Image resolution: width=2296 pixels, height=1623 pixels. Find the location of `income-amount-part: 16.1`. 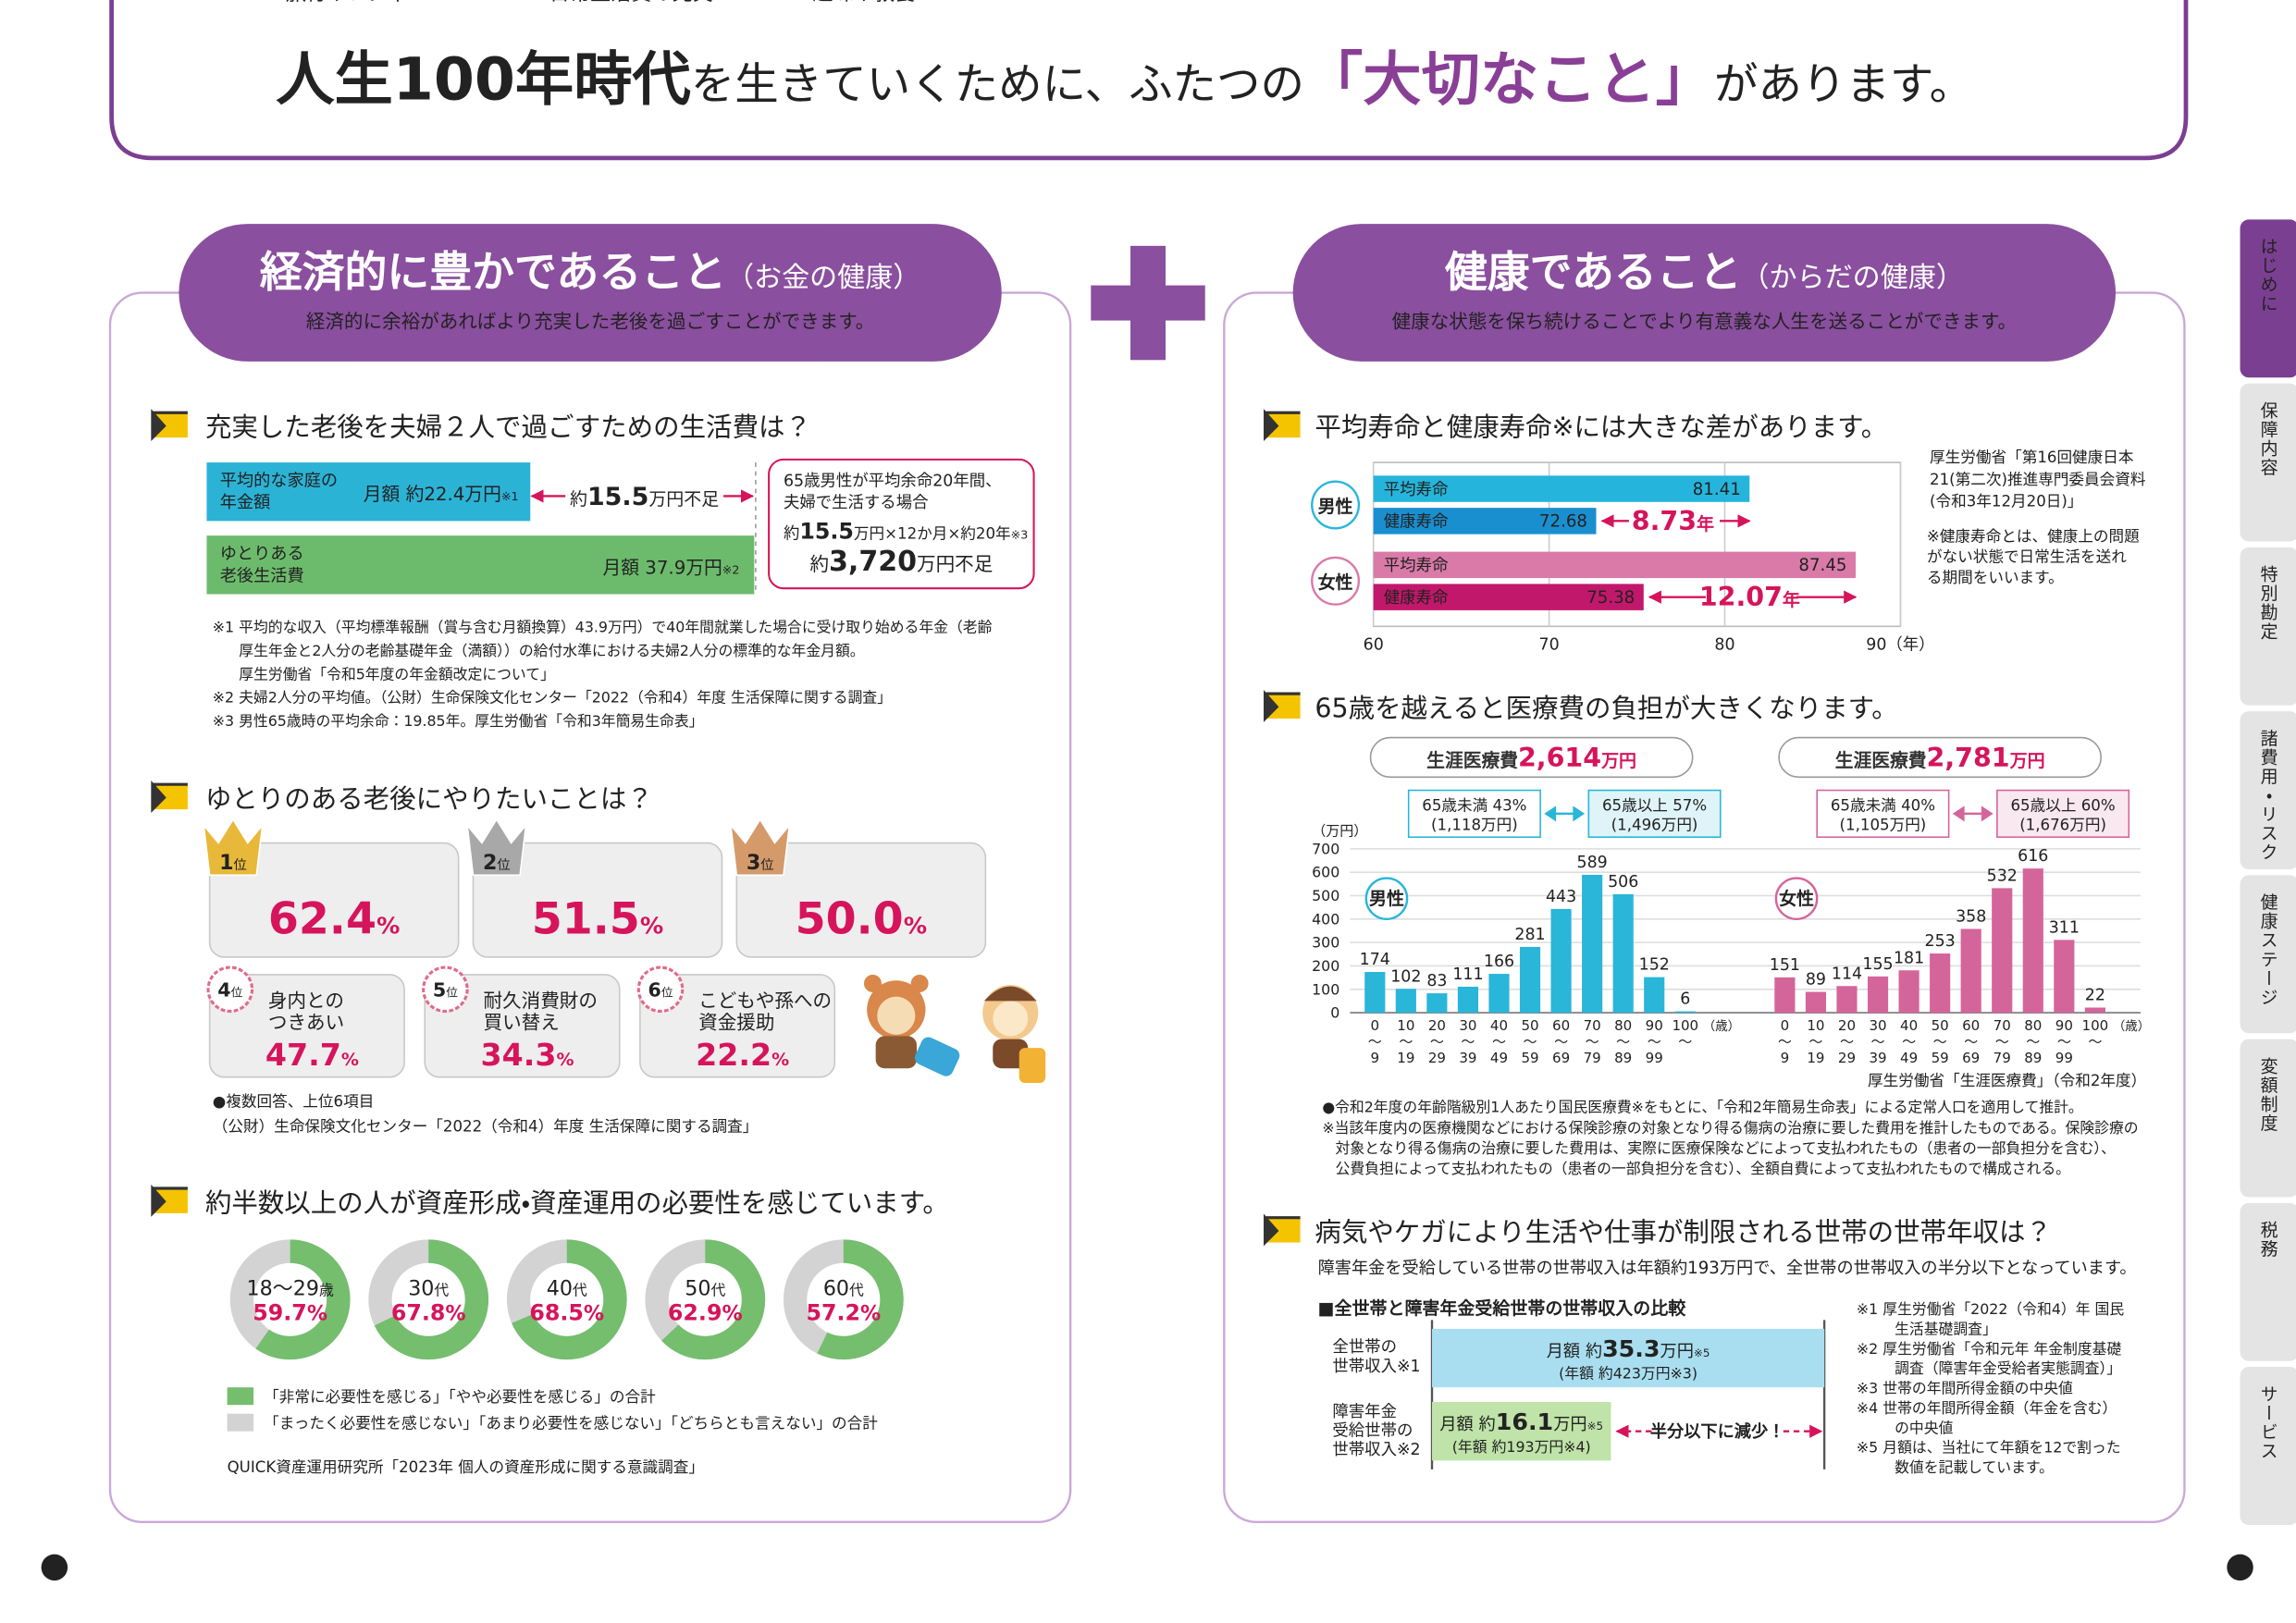

income-amount-part: 16.1 is located at coordinates (1524, 1421).